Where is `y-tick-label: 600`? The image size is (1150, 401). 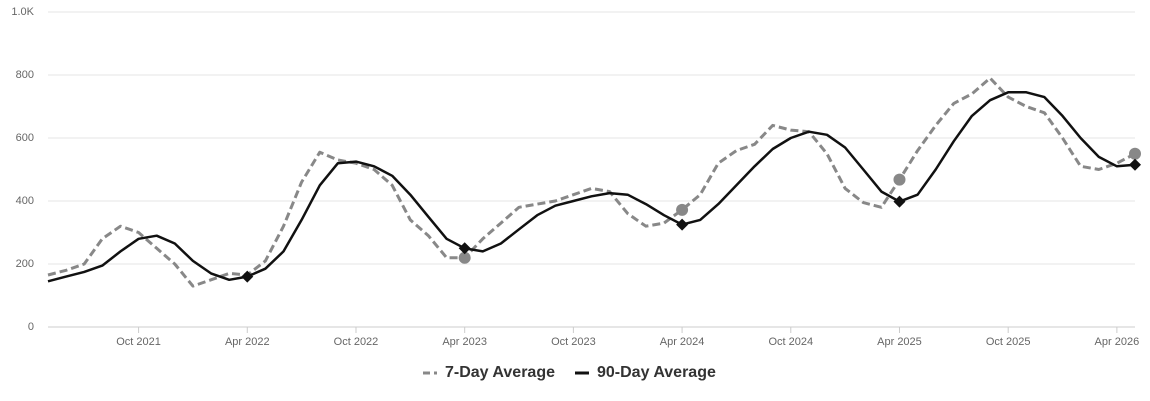
y-tick-label: 600 is located at coordinates (25, 138).